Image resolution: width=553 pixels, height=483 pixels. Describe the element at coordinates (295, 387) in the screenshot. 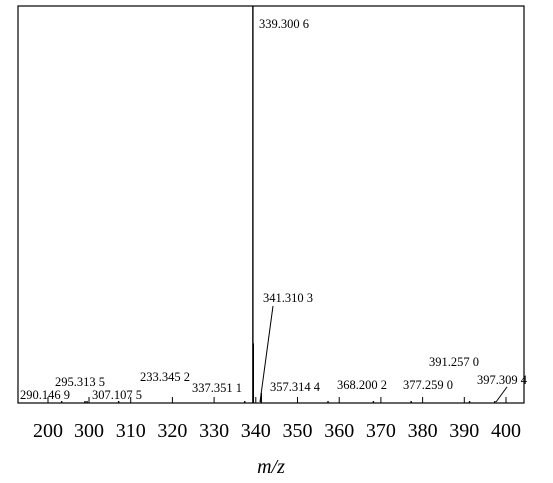

I see `peak-label: 357.314 4` at that location.